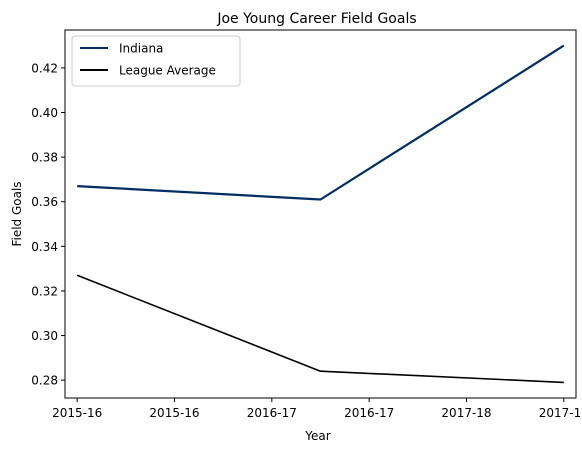 Image resolution: width=582 pixels, height=457 pixels. Describe the element at coordinates (167, 71) in the screenshot. I see `legend-label: League Average` at that location.